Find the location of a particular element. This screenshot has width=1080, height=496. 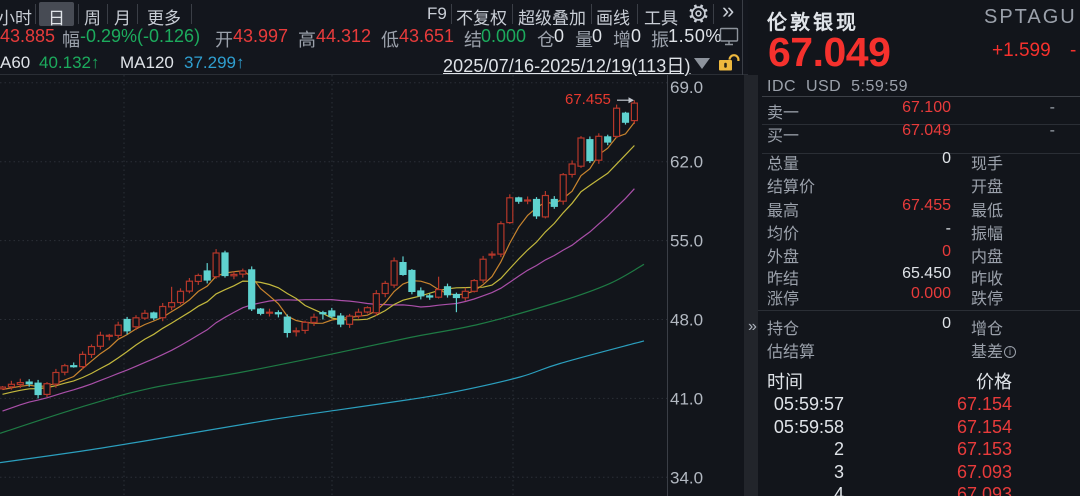

svg-text: 41.0 is located at coordinates (686, 398).